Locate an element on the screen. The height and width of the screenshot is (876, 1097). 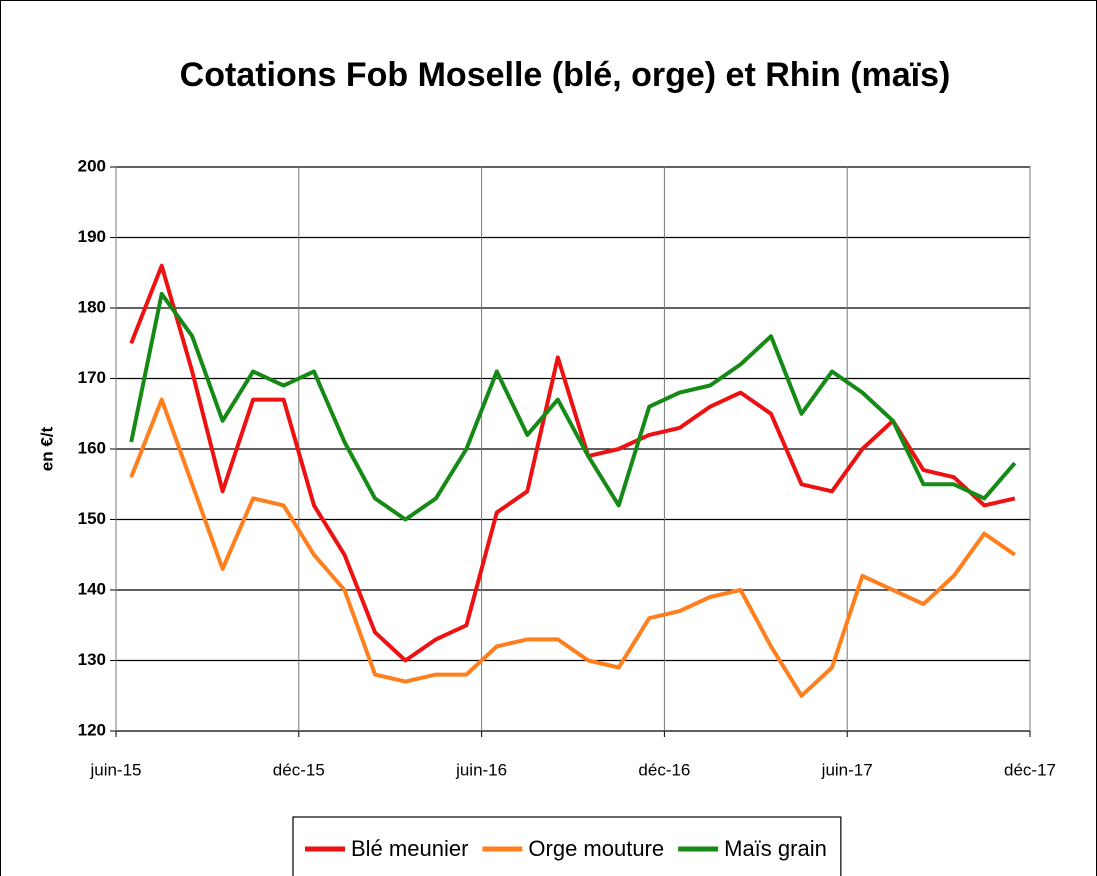
y-tick-label: 170 is located at coordinates (92, 377).